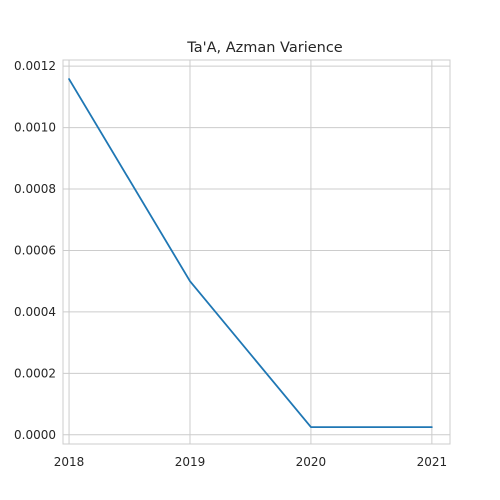 The height and width of the screenshot is (500, 500). I want to click on y-tick-label: 0.0006, so click(35, 250).